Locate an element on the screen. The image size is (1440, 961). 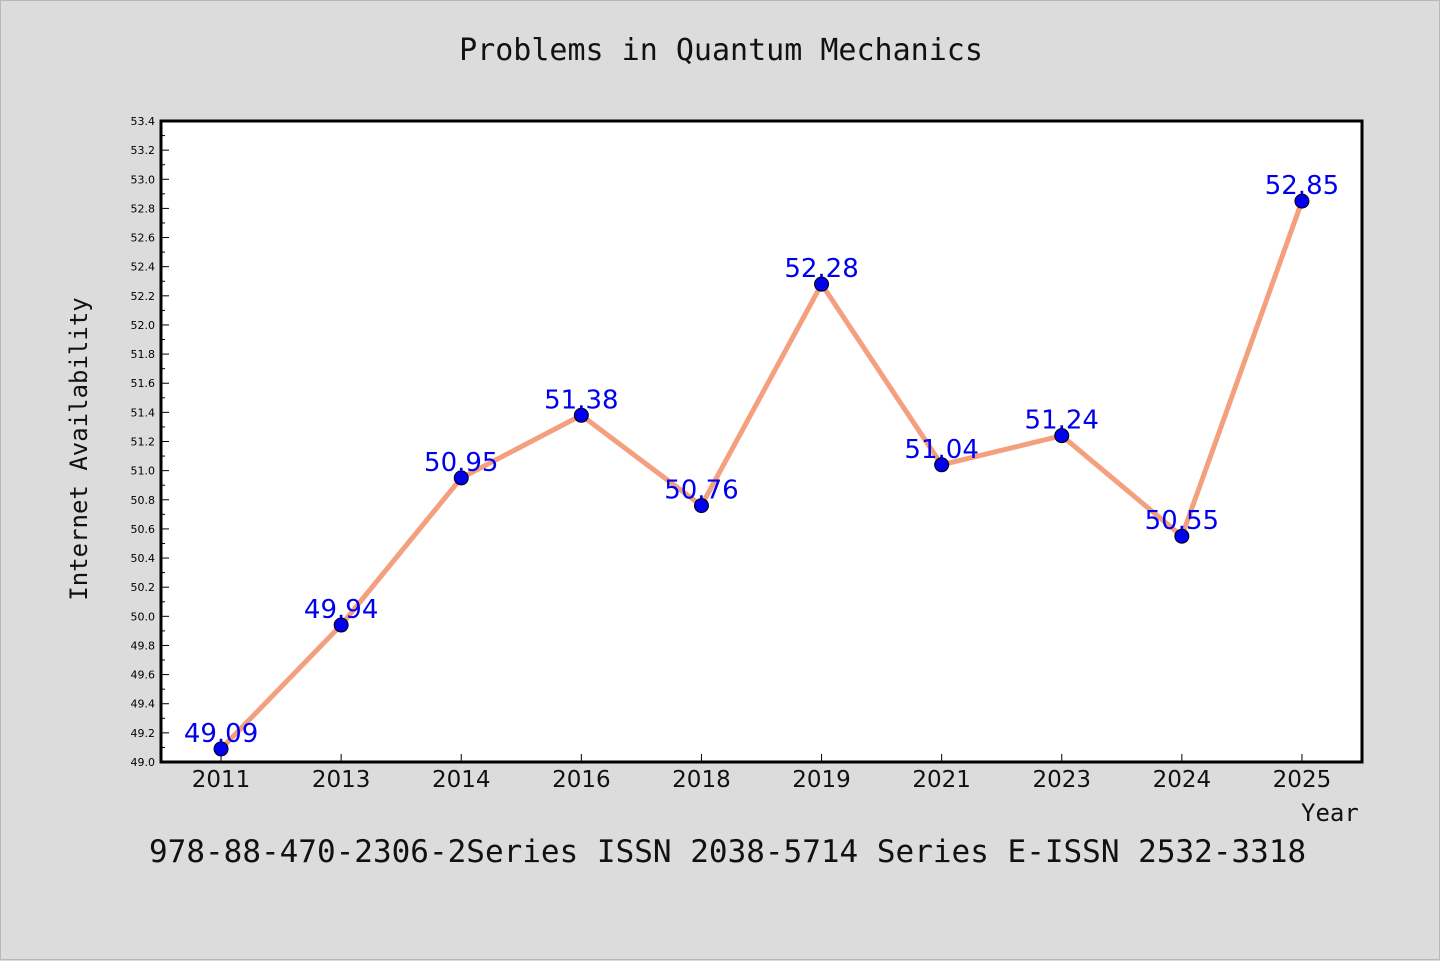
x-tick-label: 2023 is located at coordinates (1061, 780).